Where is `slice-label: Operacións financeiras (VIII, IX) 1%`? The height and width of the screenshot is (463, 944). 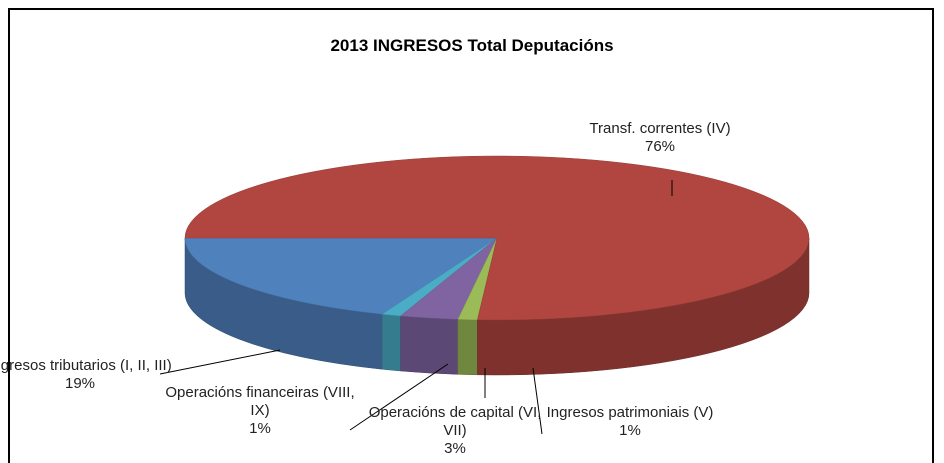
slice-label: Operacións financeiras (VIII, IX) 1% is located at coordinates (260, 410).